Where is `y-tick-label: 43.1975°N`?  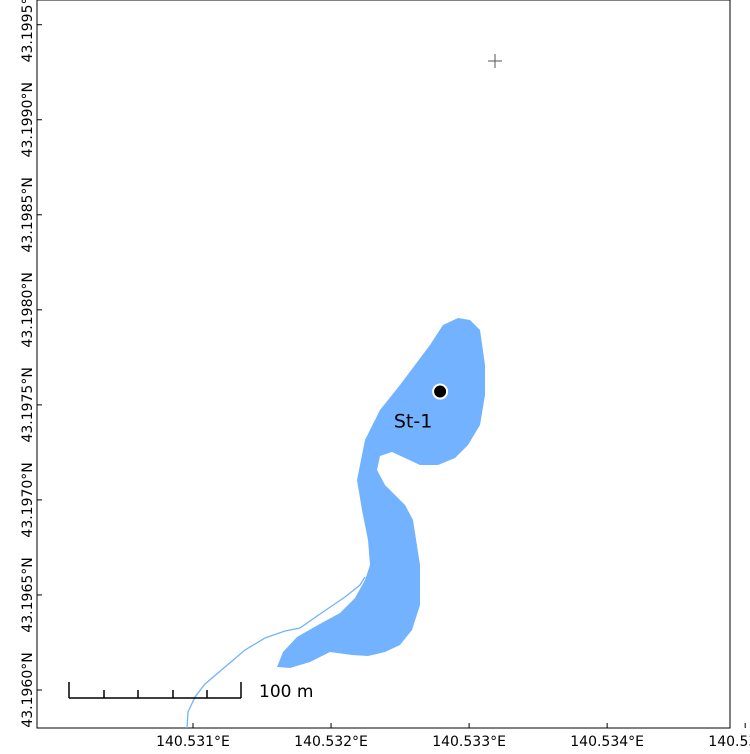
y-tick-label: 43.1975°N is located at coordinates (28, 404).